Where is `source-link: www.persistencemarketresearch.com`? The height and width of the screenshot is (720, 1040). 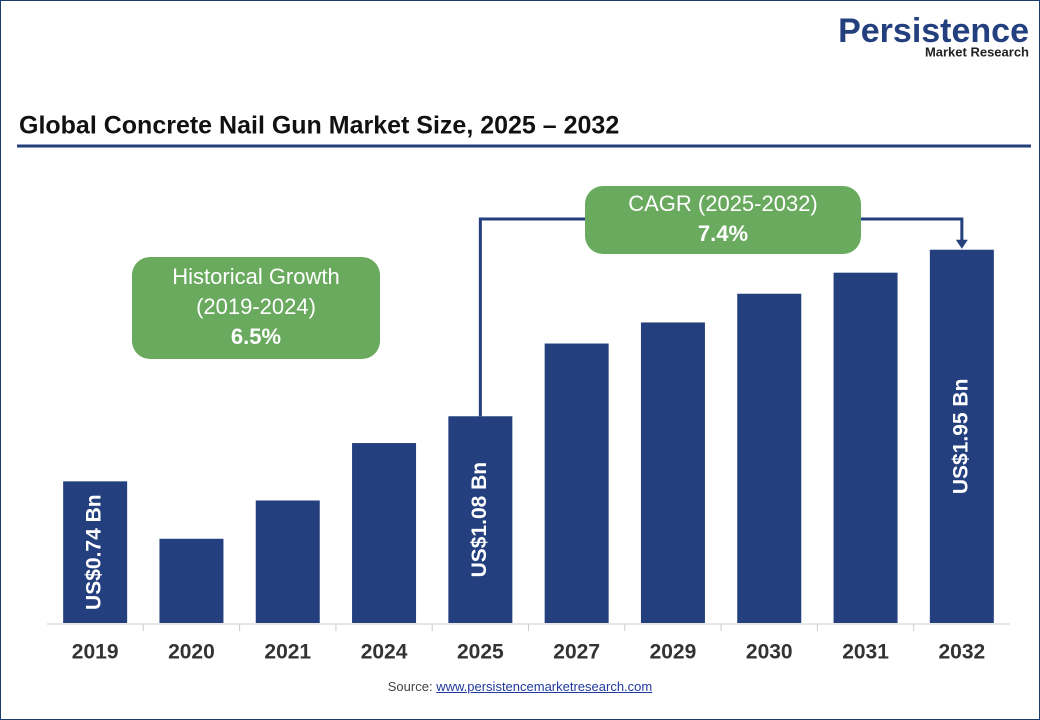 source-link: www.persistencemarketresearch.com is located at coordinates (544, 686).